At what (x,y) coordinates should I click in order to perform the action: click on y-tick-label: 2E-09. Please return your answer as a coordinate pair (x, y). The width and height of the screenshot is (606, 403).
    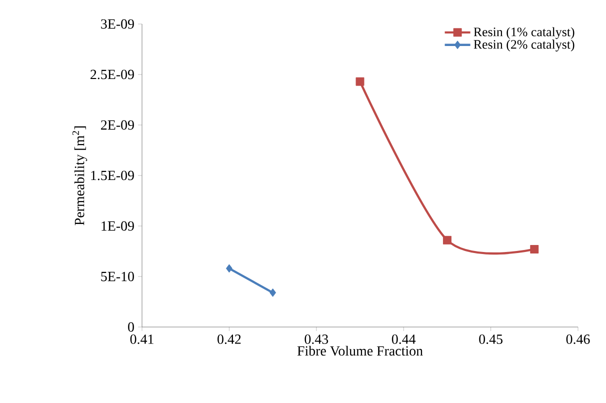
    Looking at the image, I should click on (117, 125).